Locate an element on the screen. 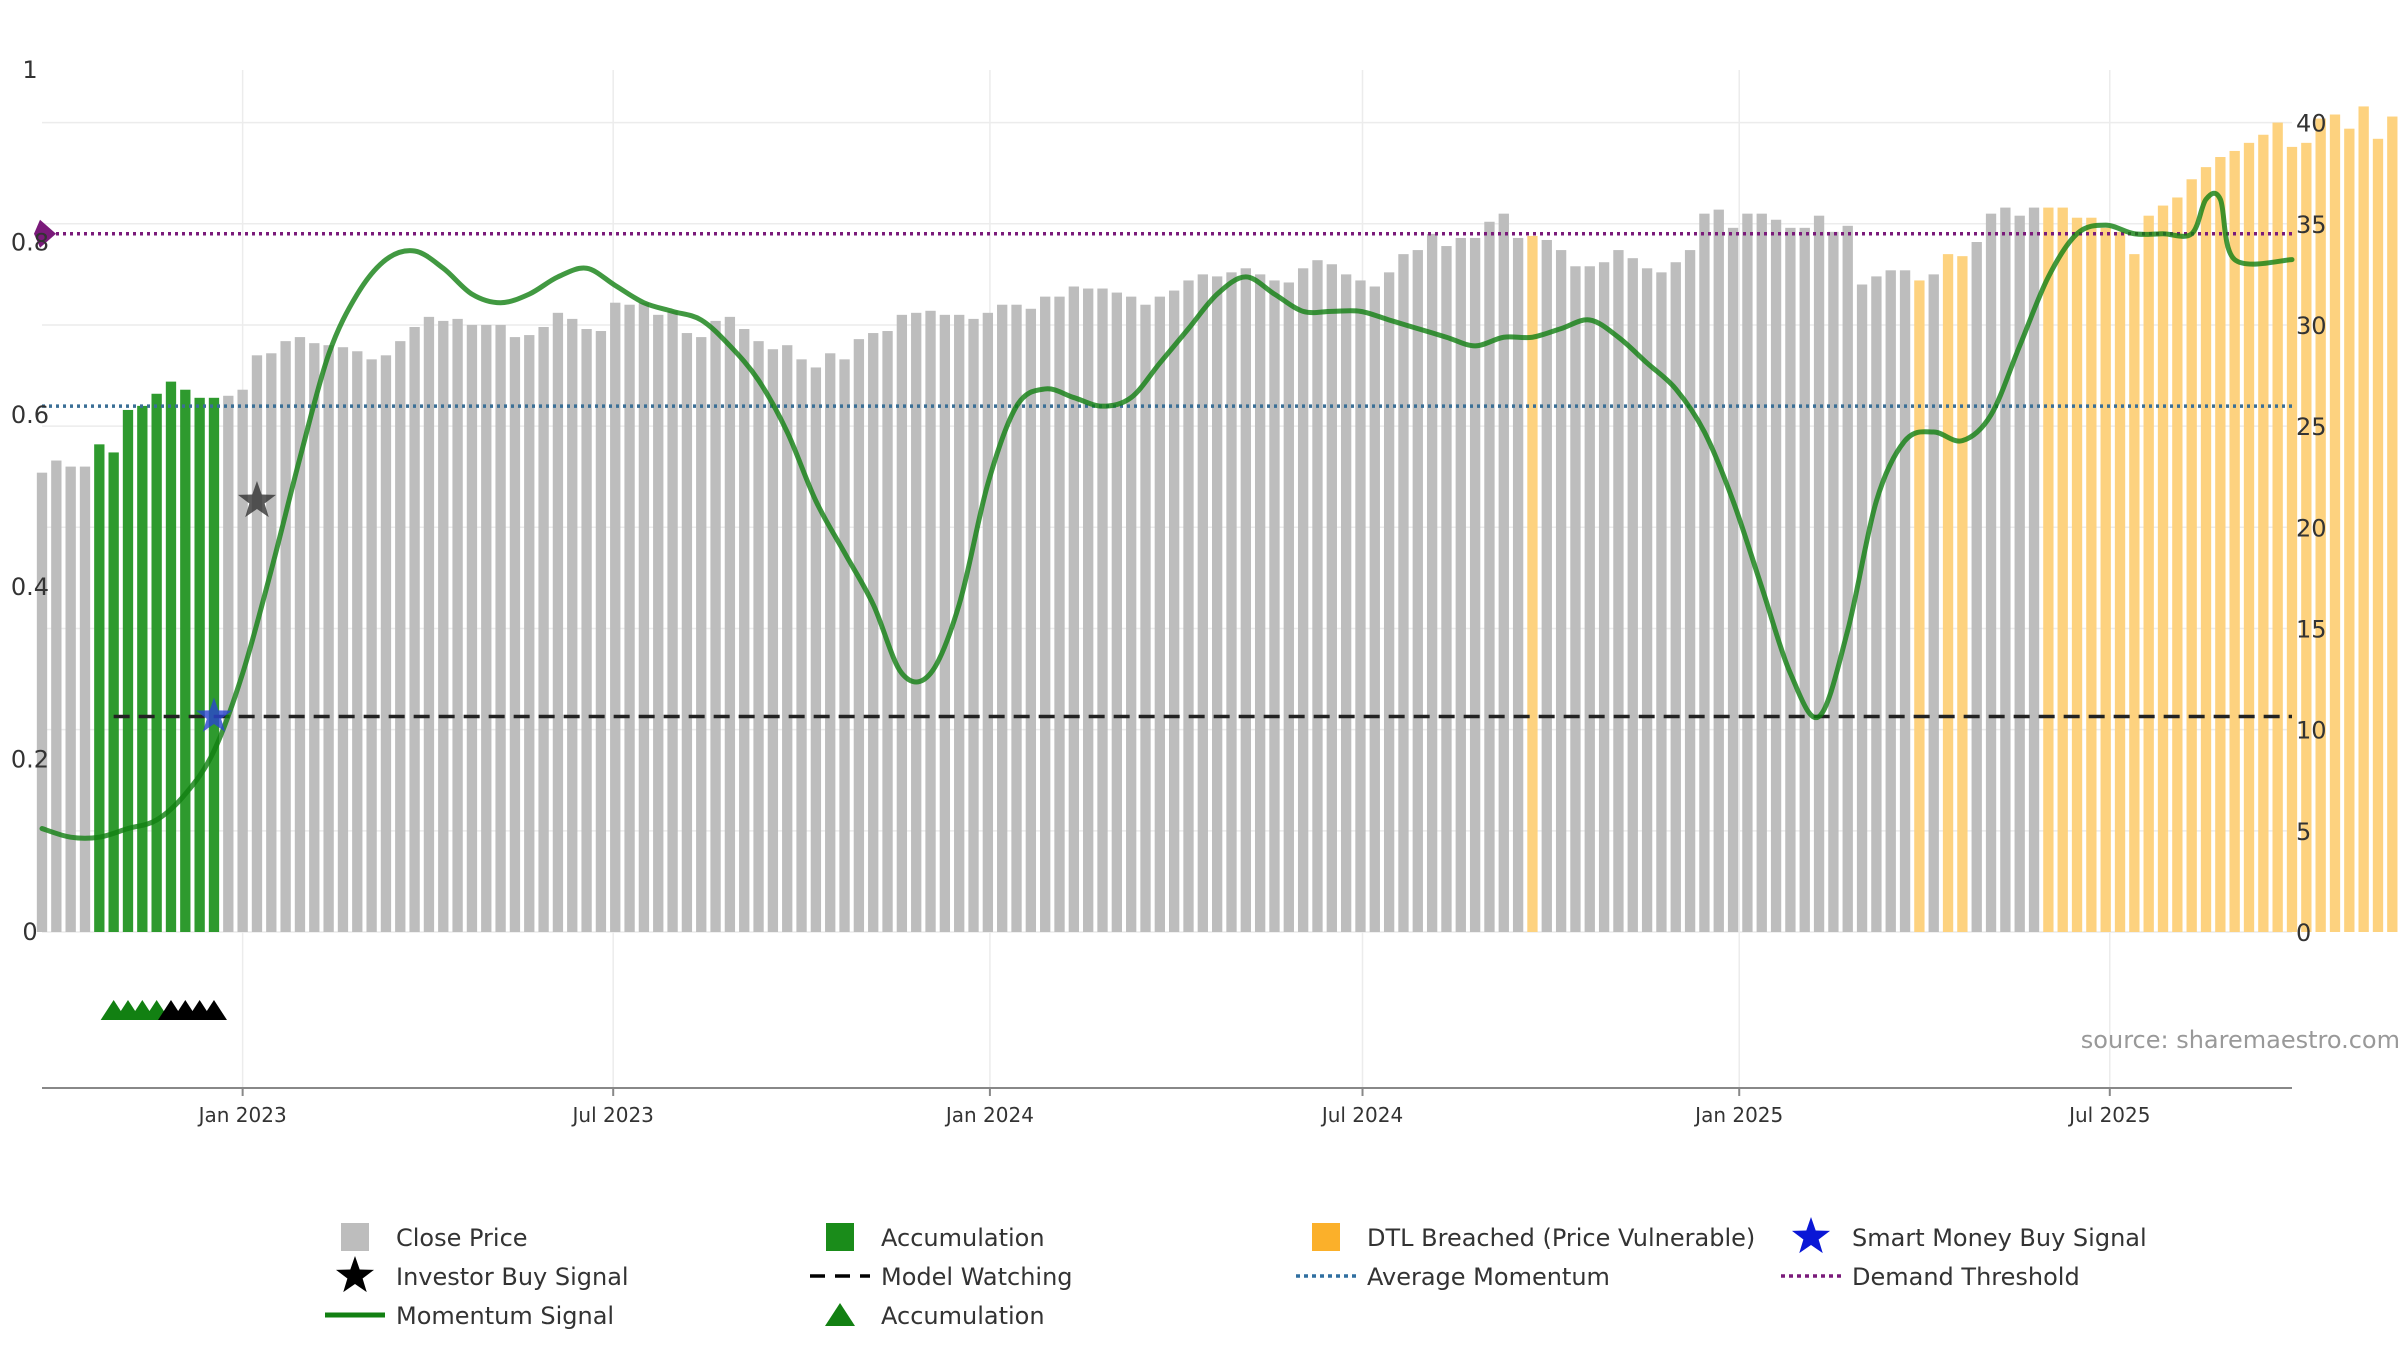 The width and height of the screenshot is (2400, 1350). legend-entry: Accumulation is located at coordinates (935, 1316).